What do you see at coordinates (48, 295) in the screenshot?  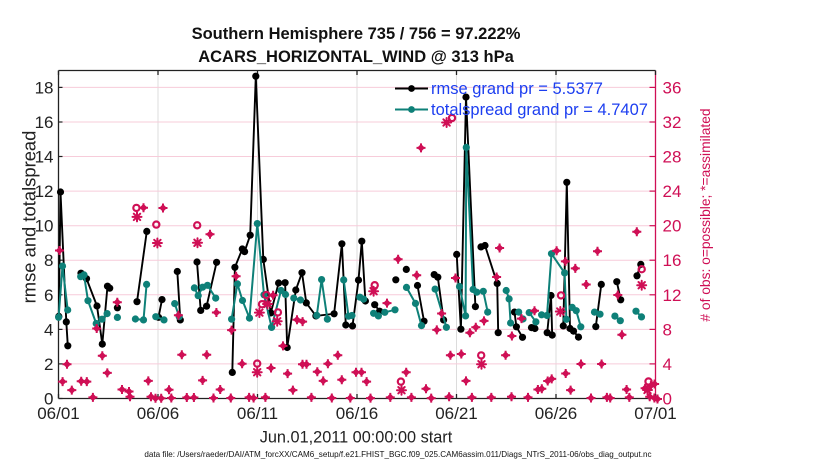 I see `svg-text: 6` at bounding box center [48, 295].